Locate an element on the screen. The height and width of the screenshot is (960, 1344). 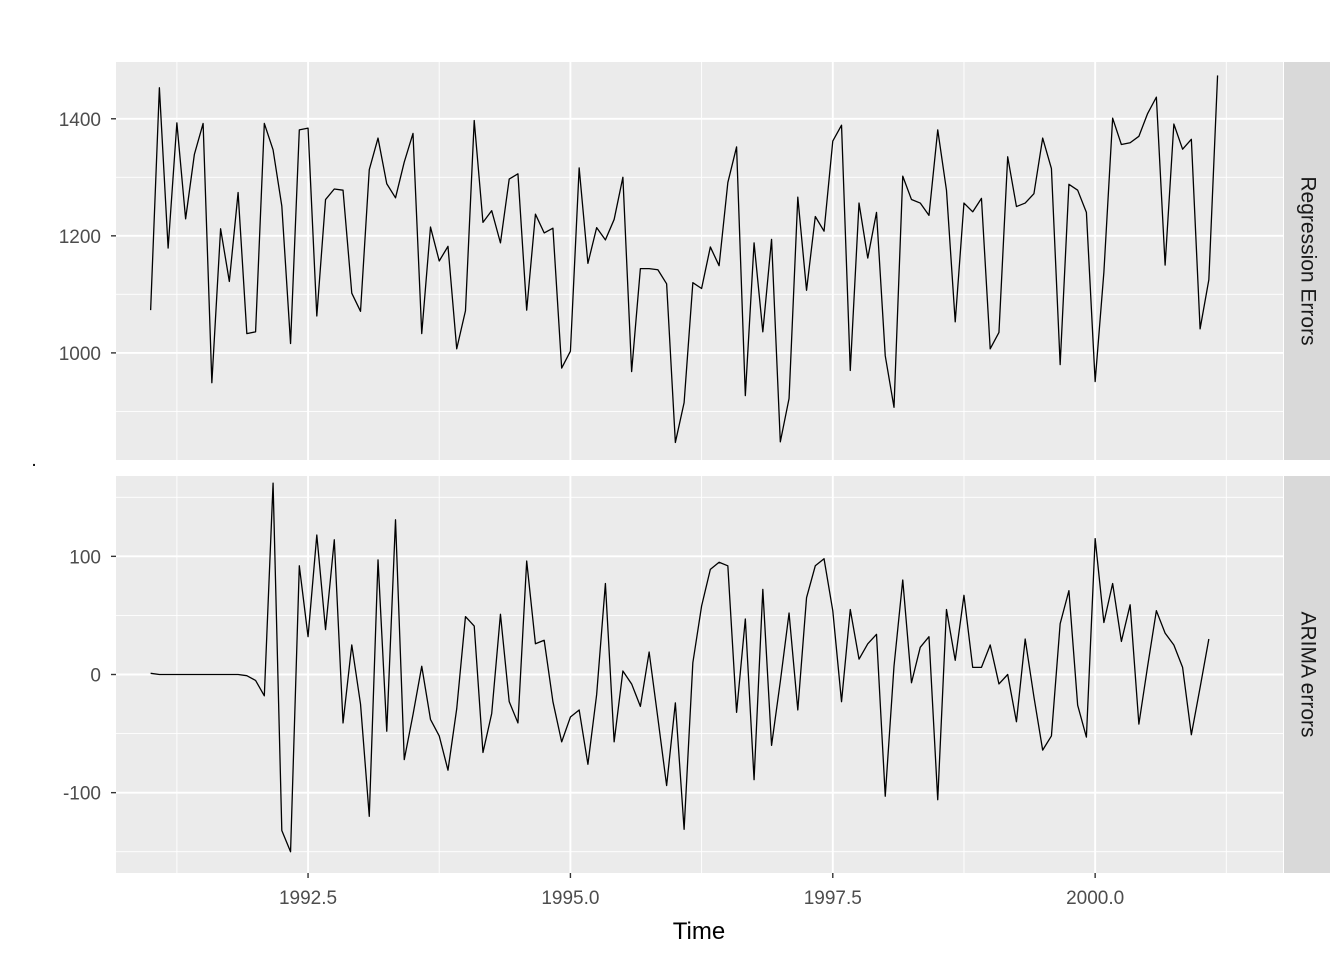
facet-strip-label: ARIMA errors is located at coordinates (1307, 674).